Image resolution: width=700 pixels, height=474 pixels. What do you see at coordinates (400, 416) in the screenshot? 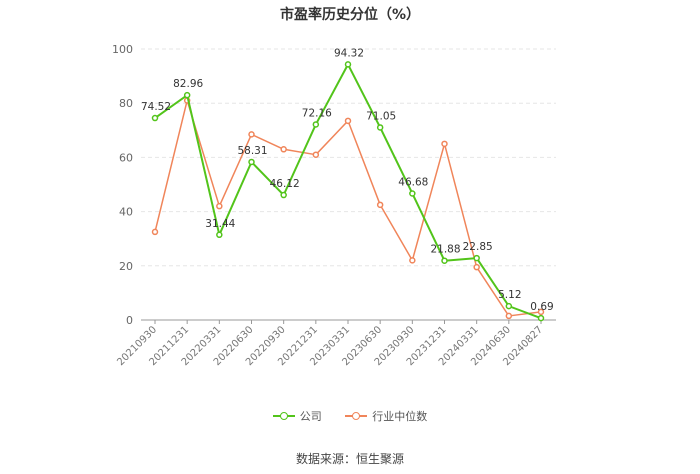
I see `legend-industry-label: 行业中位数` at bounding box center [400, 416].